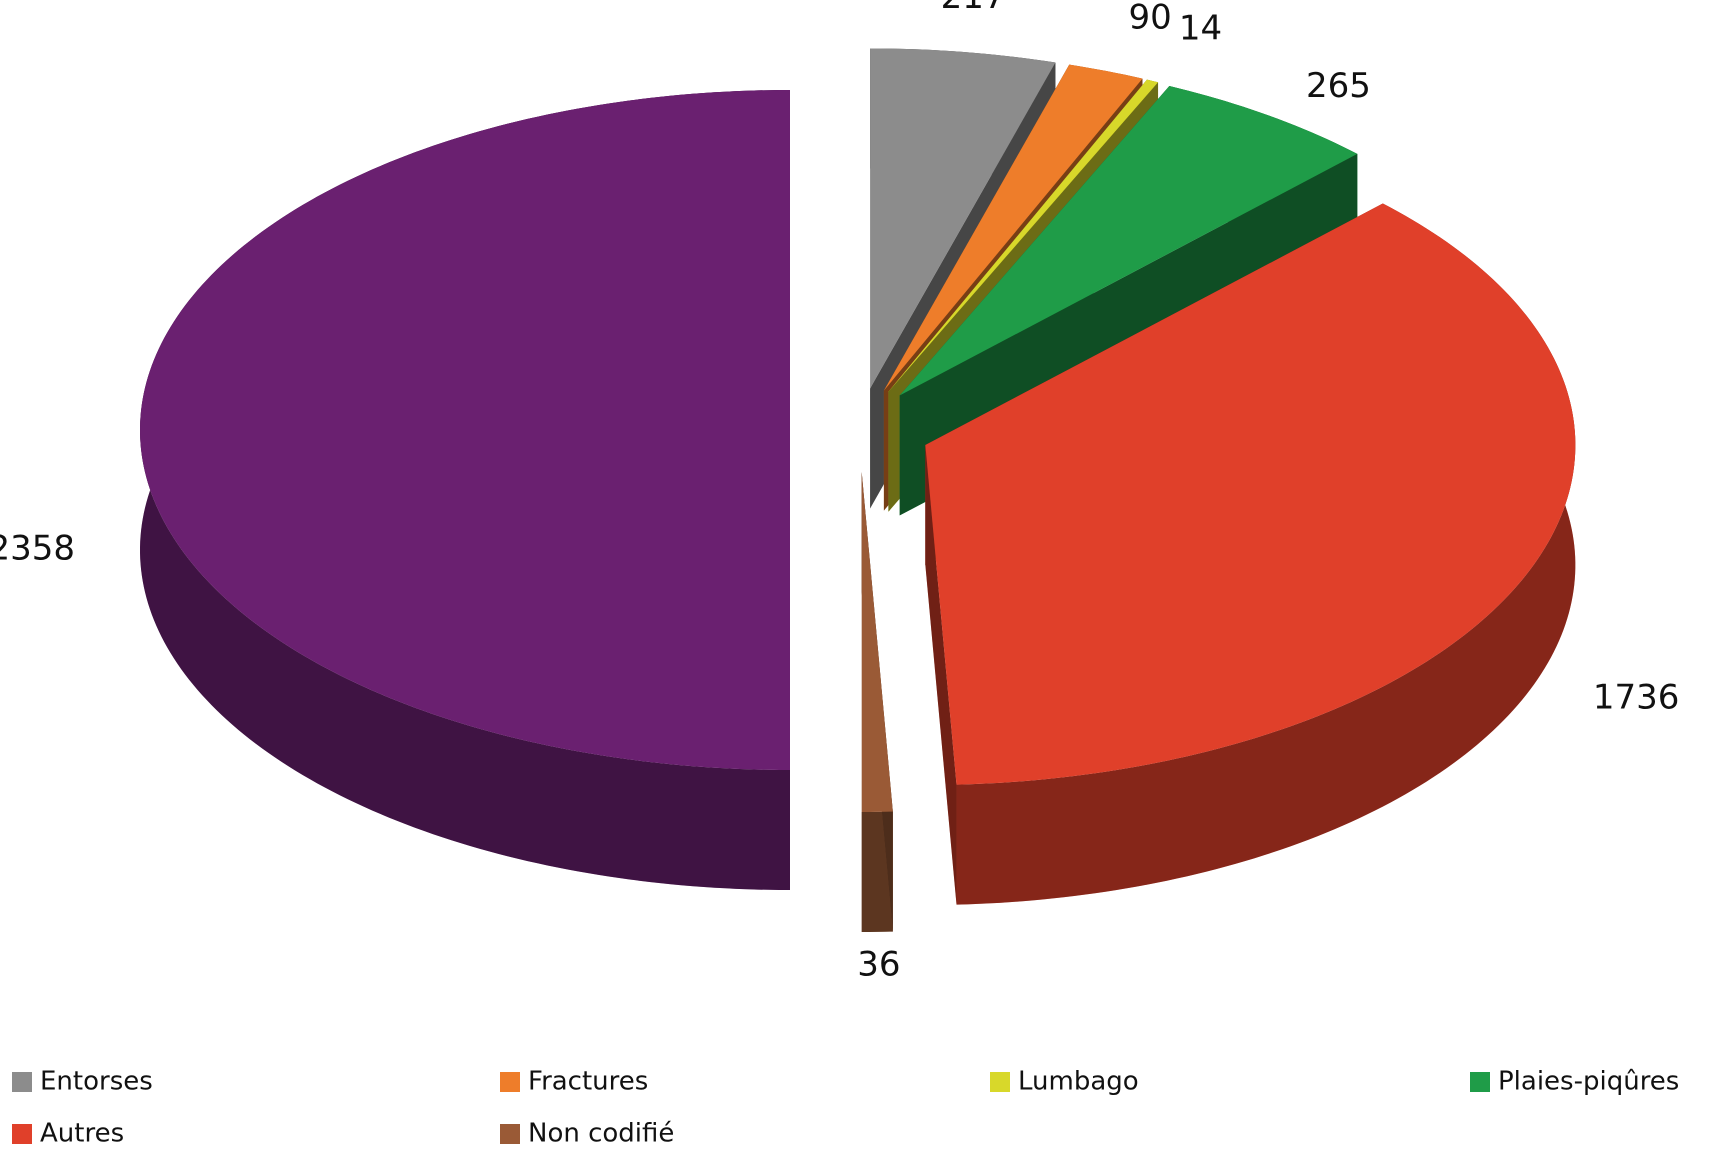 The height and width of the screenshot is (1154, 1711). I want to click on data-label: 14, so click(1200, 28).